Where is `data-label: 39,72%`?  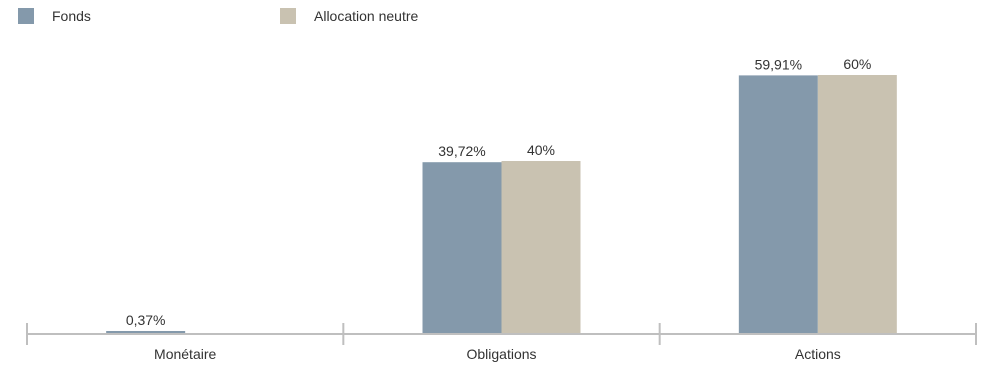
data-label: 39,72% is located at coordinates (461, 151).